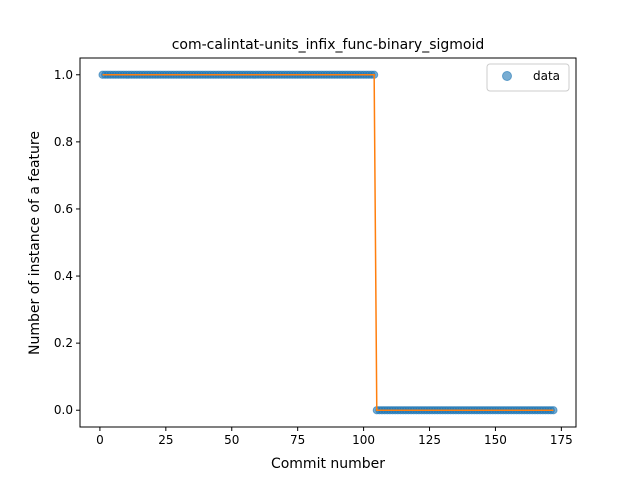 This screenshot has width=640, height=480. Describe the element at coordinates (63, 276) in the screenshot. I see `y-tick-label: 0.4` at that location.